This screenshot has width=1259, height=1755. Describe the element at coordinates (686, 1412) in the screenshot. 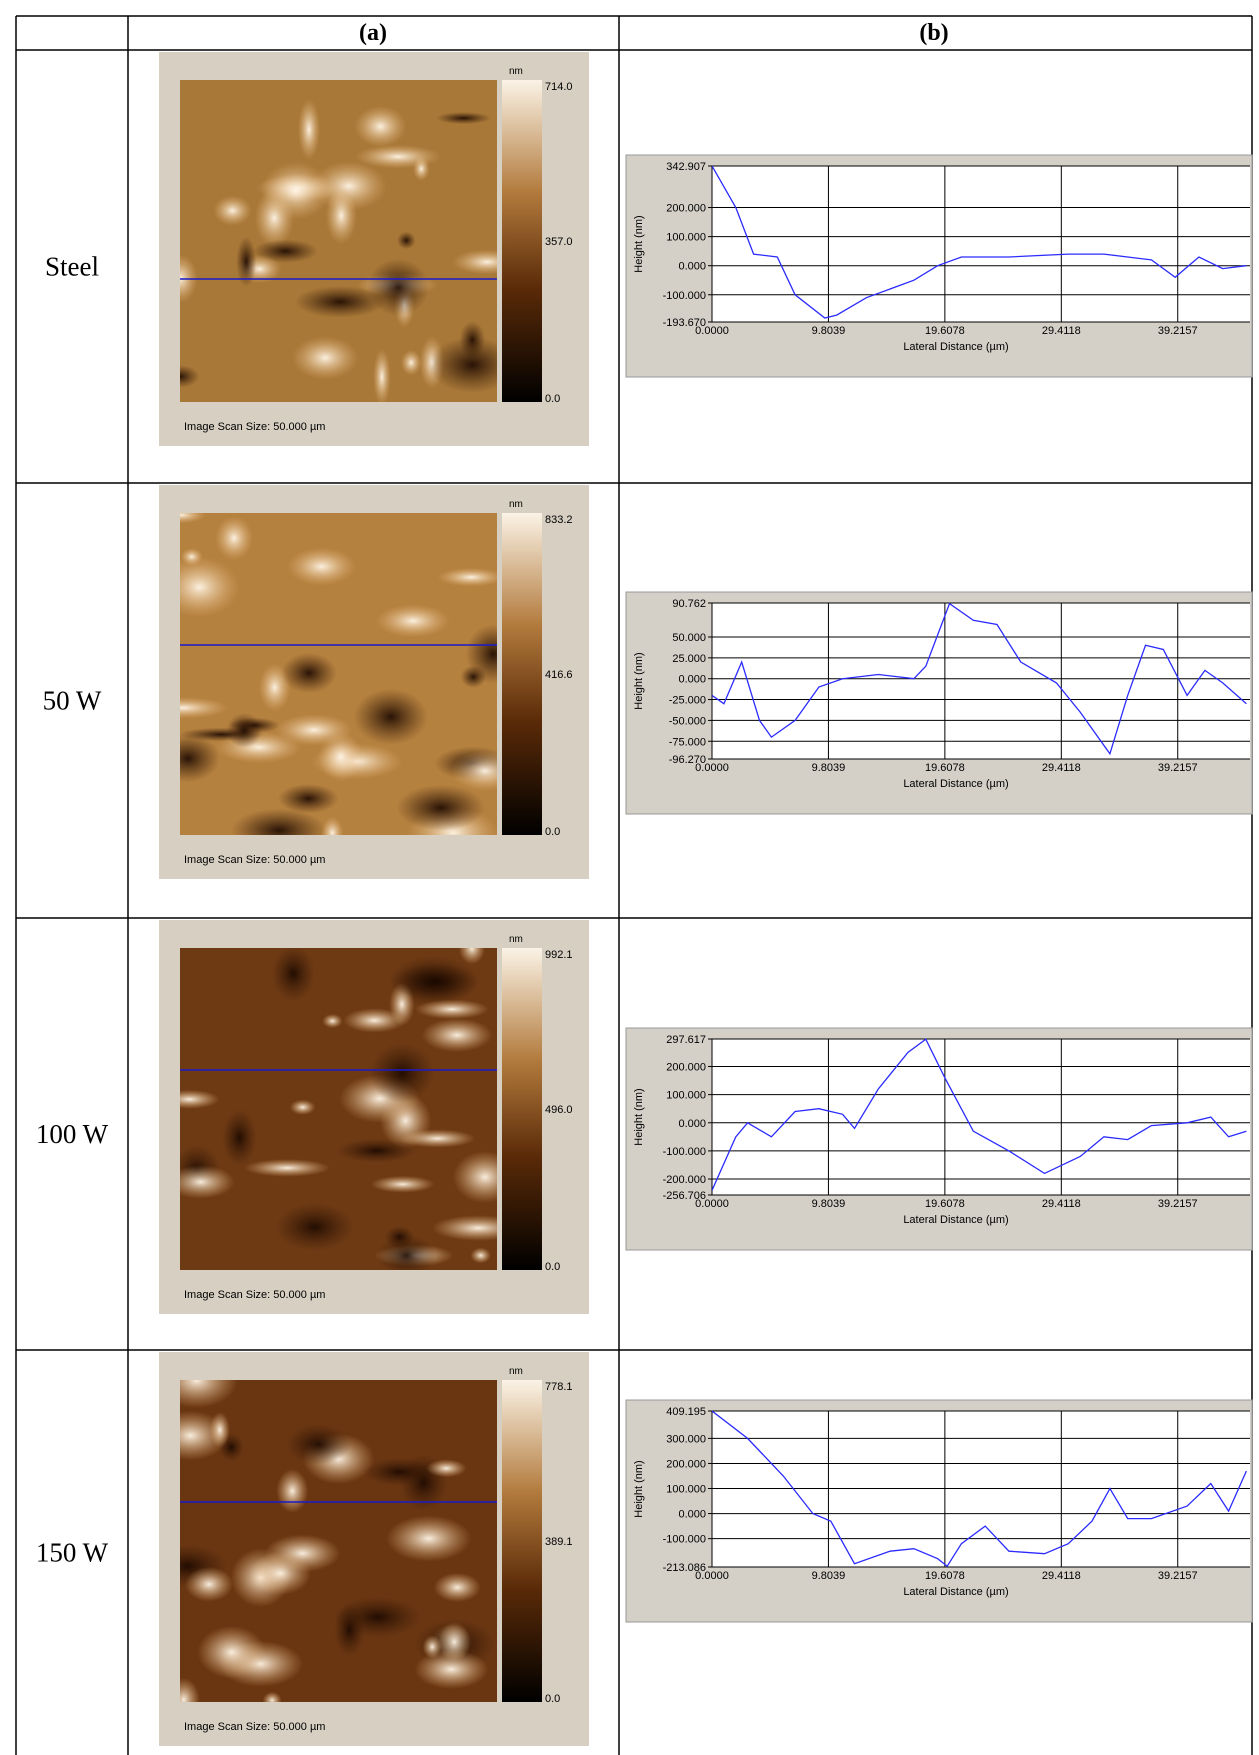

I see `y-tick-label: 409.195` at that location.